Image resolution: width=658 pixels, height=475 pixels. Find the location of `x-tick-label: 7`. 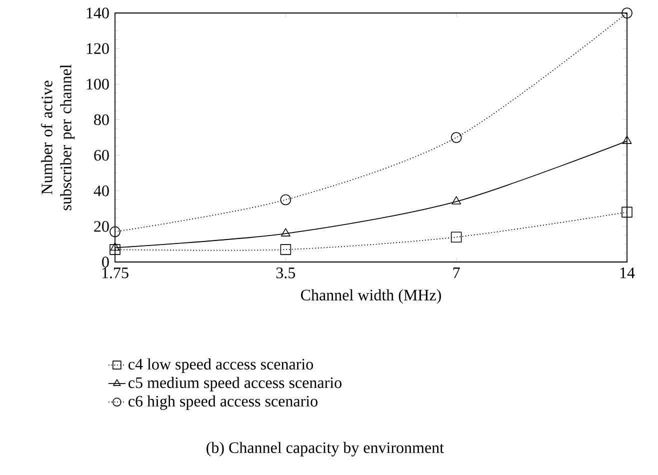

x-tick-label: 7 is located at coordinates (456, 273).